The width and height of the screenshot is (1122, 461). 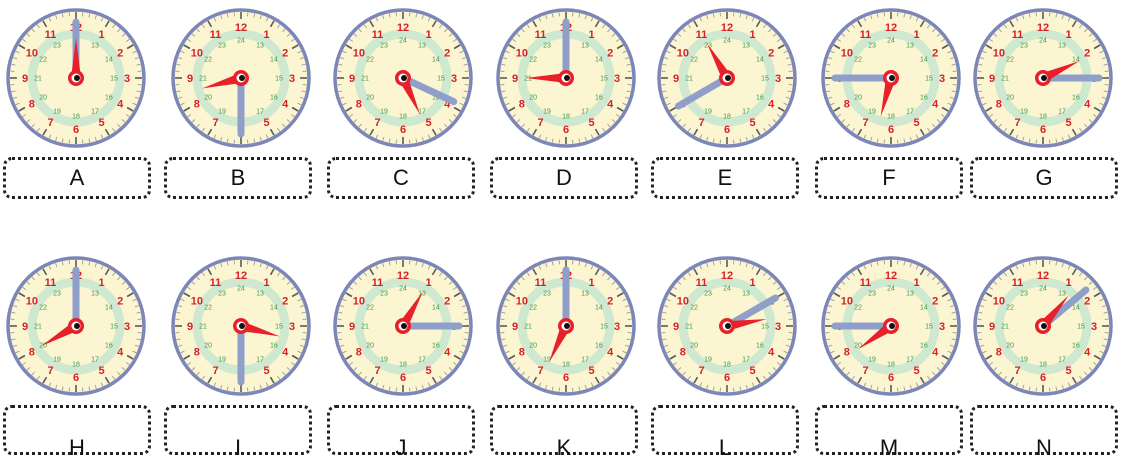 What do you see at coordinates (401, 430) in the screenshot?
I see `label-box-j: J` at bounding box center [401, 430].